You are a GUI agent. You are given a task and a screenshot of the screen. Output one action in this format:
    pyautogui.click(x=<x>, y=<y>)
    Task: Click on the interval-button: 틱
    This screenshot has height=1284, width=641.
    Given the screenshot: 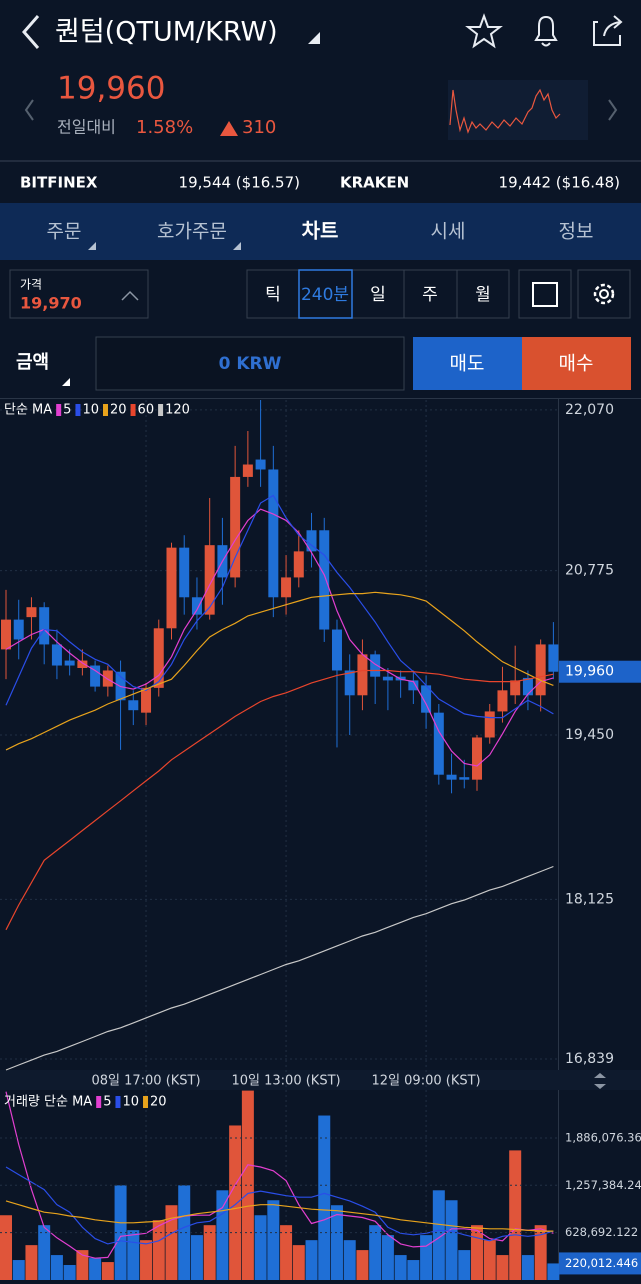 What is the action you would take?
    pyautogui.click(x=273, y=295)
    